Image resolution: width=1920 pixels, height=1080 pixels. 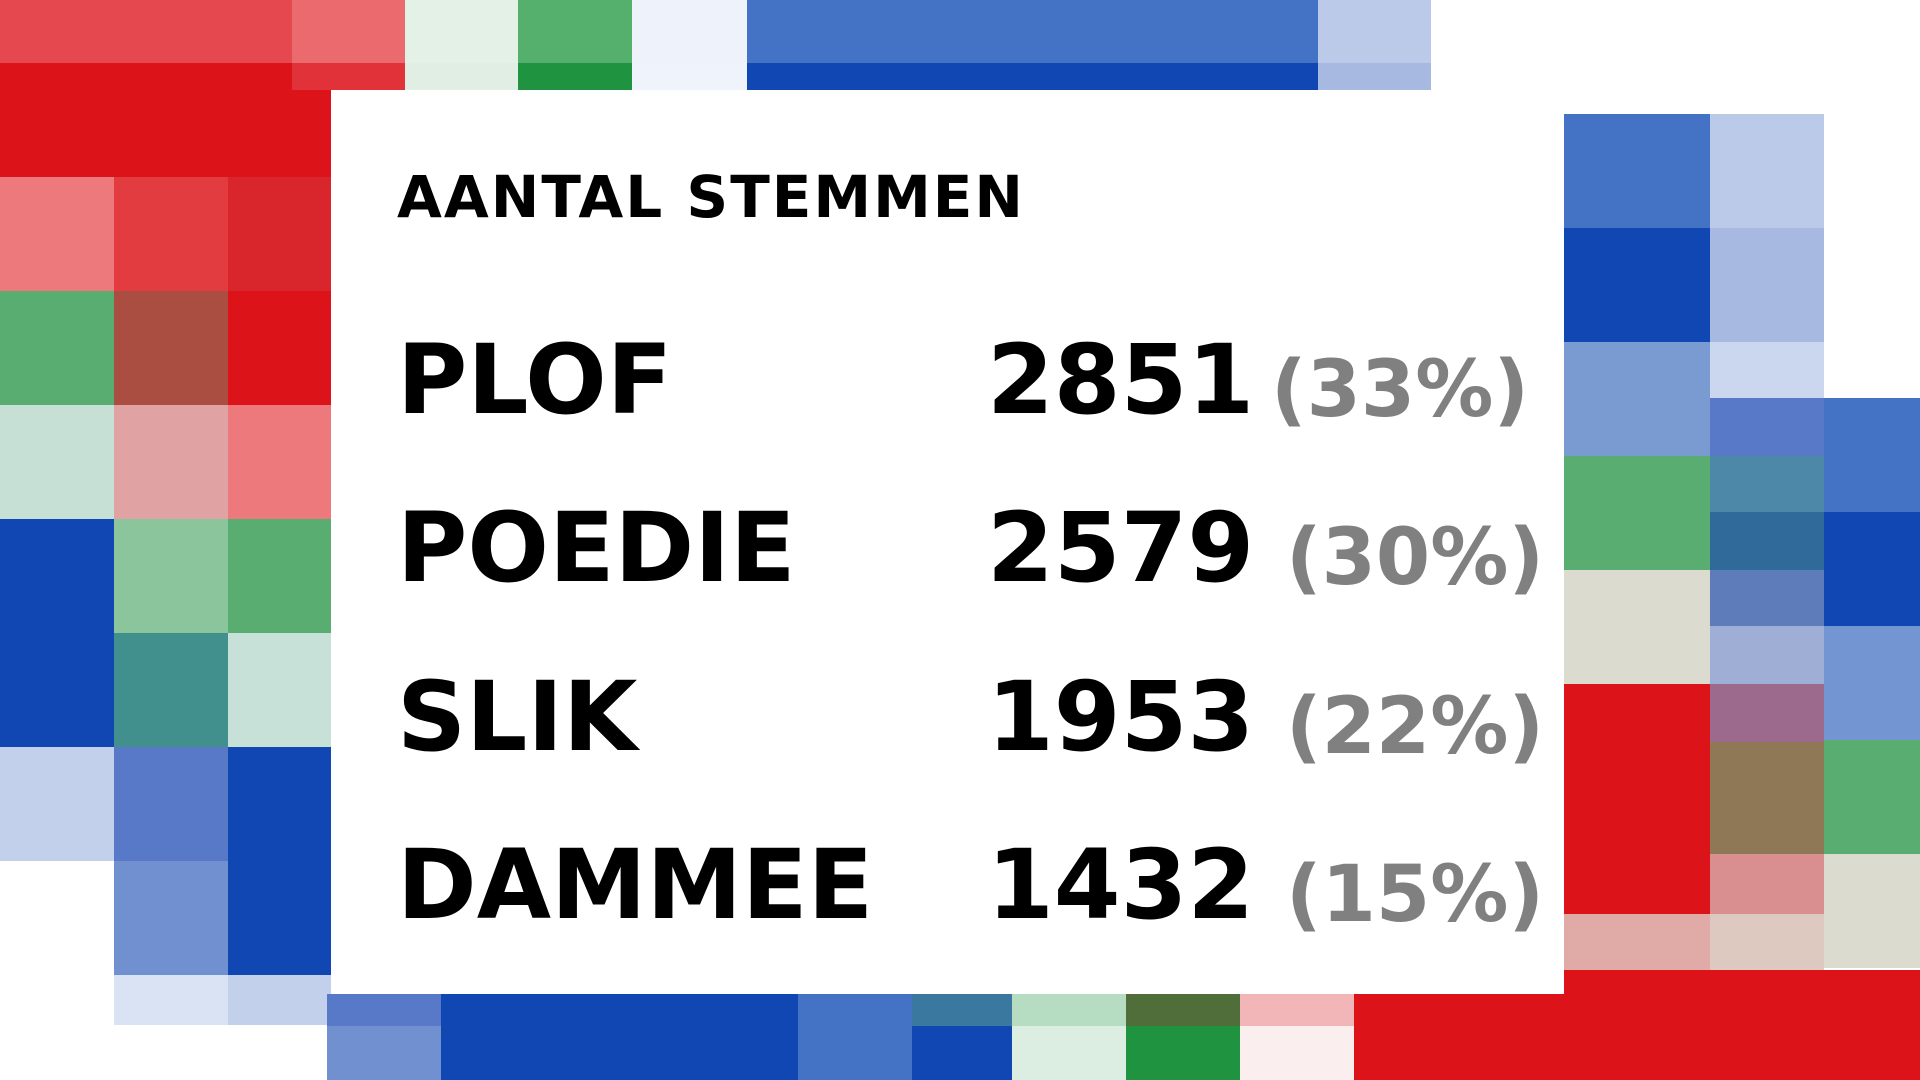 What do you see at coordinates (1121, 717) in the screenshot?
I see `vote-count: 1953` at bounding box center [1121, 717].